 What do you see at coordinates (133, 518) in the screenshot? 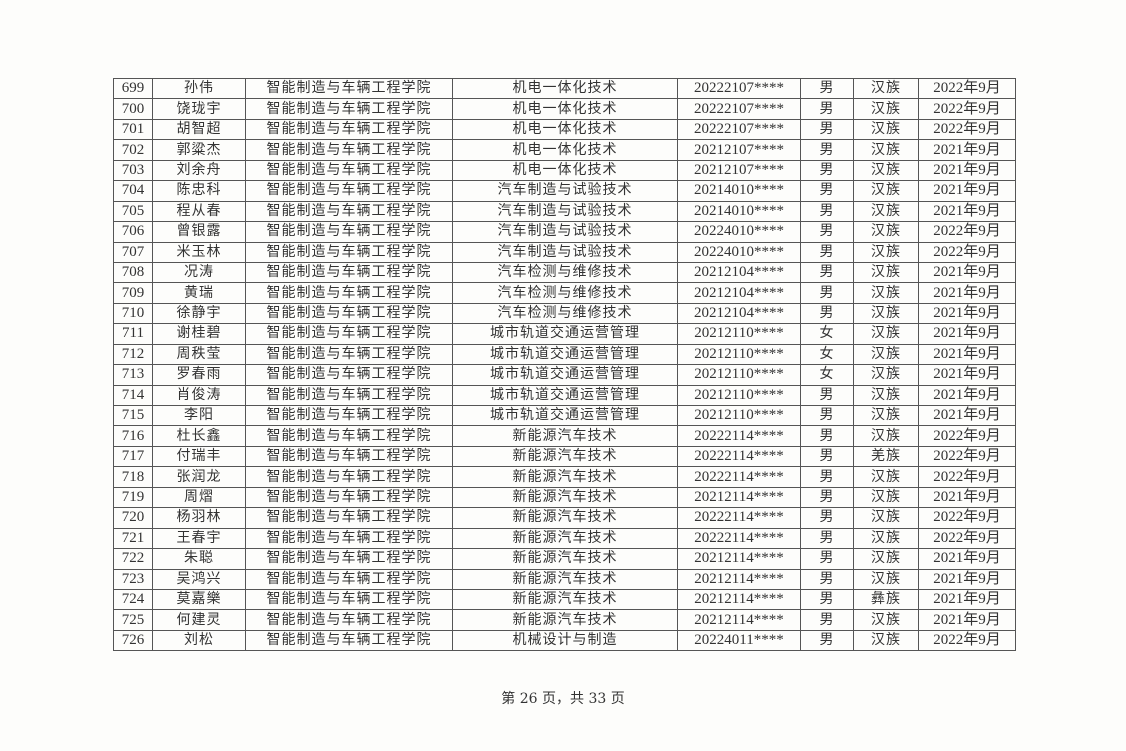
I see `row-number-cell: 720` at bounding box center [133, 518].